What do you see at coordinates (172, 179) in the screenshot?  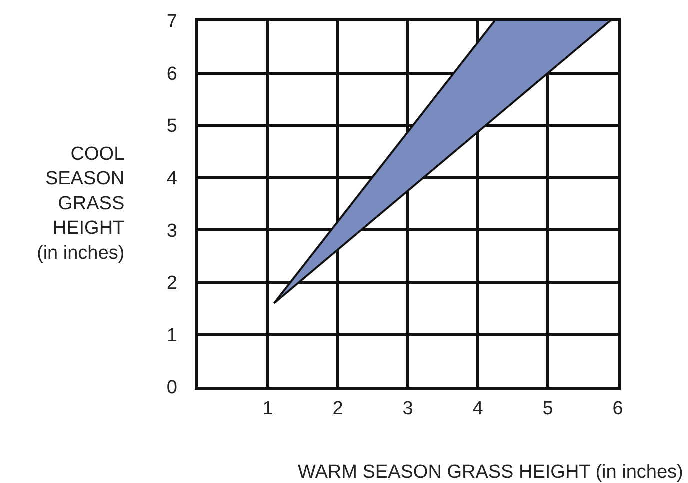 I see `y-tick-label: 4` at bounding box center [172, 179].